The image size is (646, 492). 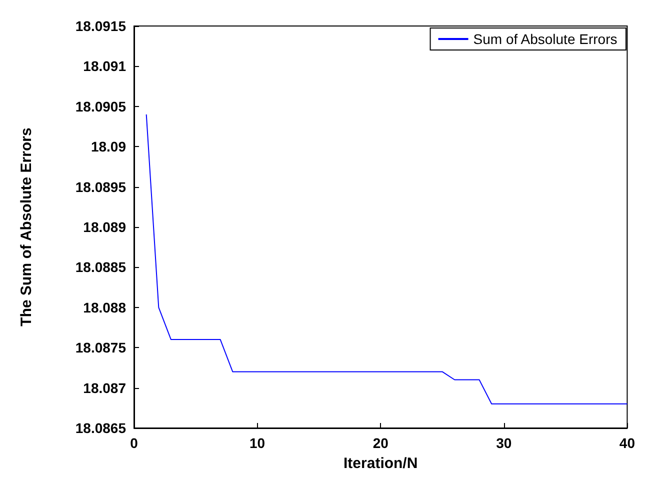 I want to click on y-tick-label: 18.088, so click(x=104, y=307).